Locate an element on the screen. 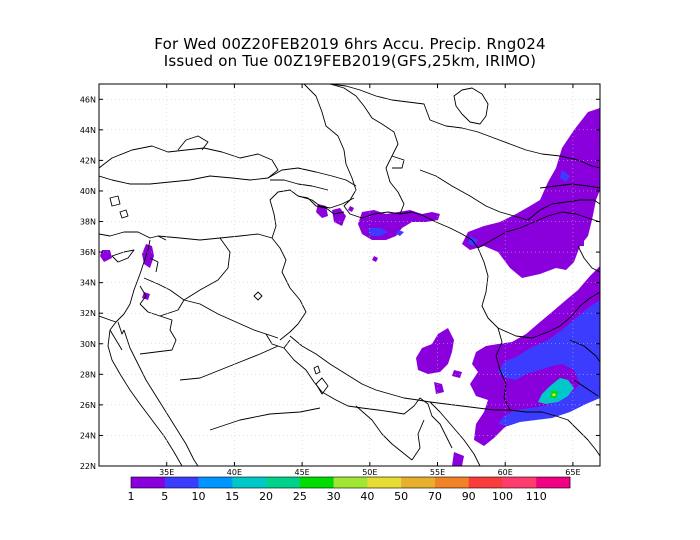 The height and width of the screenshot is (540, 700). colorbar-label: 10 is located at coordinates (199, 496).